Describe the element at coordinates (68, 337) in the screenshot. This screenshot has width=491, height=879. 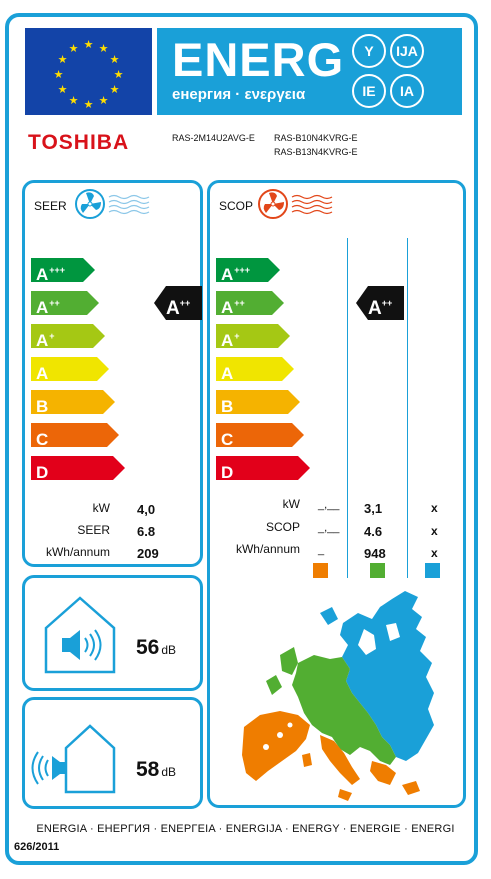
I see `seer-class-bar-2: A+` at that location.